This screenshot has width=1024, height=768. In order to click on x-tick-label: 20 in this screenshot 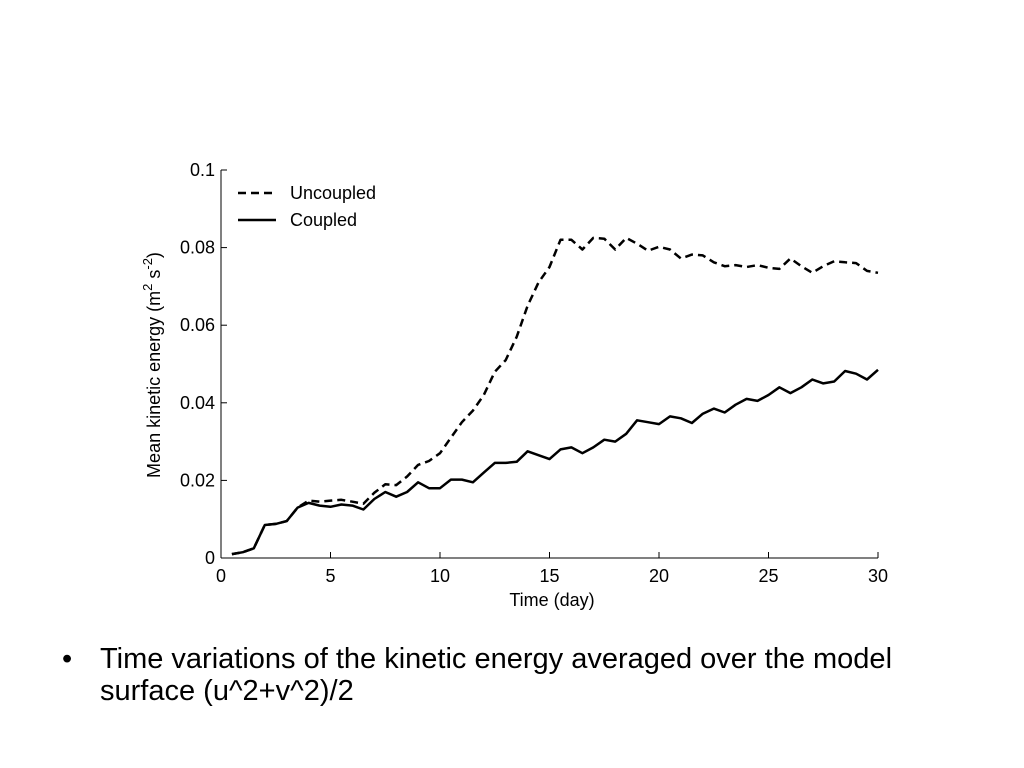, I will do `click(659, 576)`.